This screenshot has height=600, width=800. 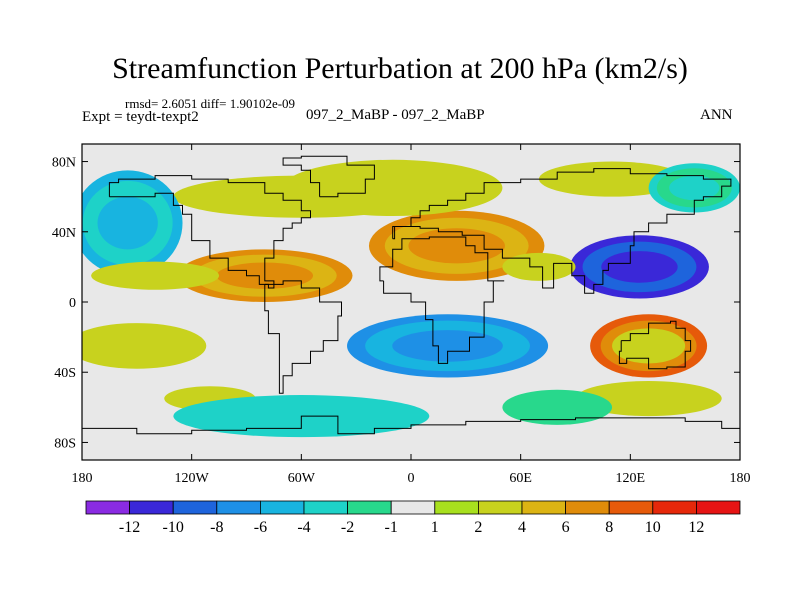 I want to click on x-tick-label: 120E, so click(x=631, y=478).